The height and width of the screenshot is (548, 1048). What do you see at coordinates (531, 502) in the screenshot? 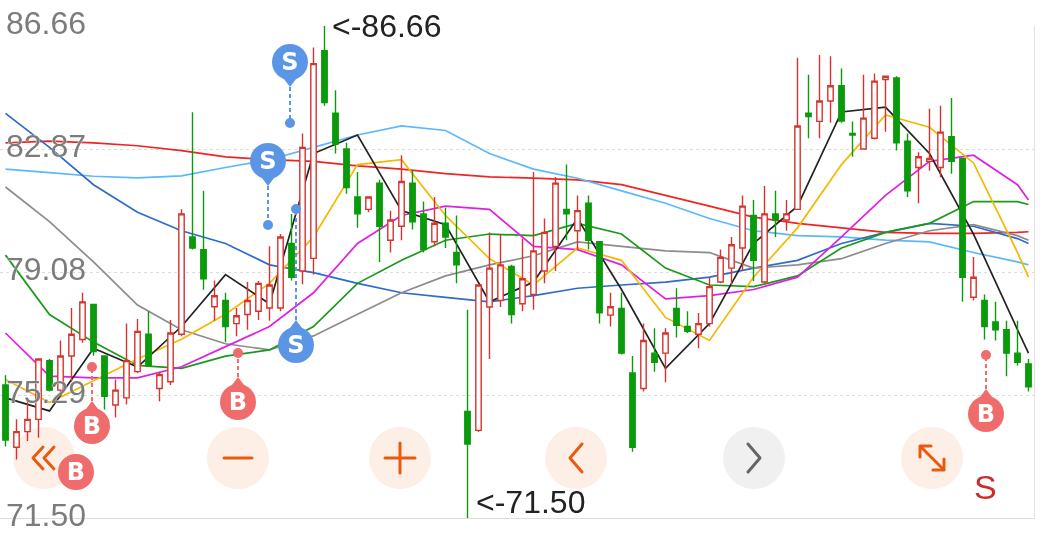
I see `annotation: <-71.50` at bounding box center [531, 502].